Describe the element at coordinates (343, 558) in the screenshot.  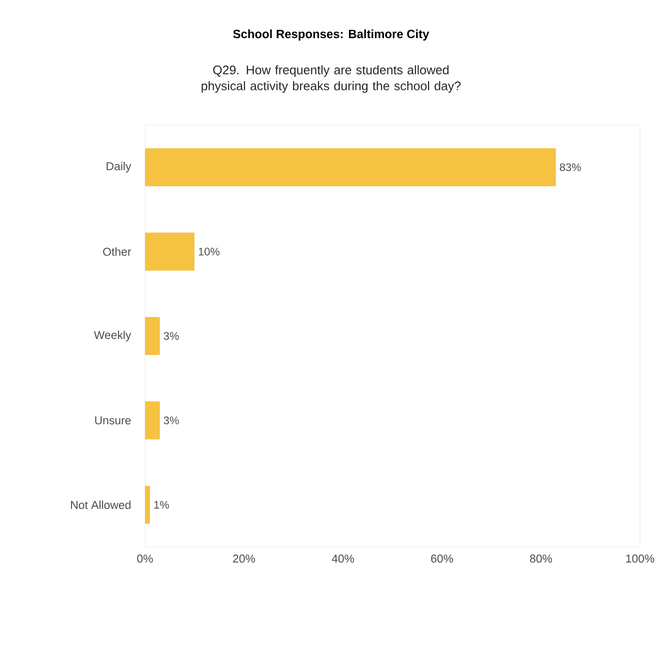
I see `x-tick-label: 40%` at that location.